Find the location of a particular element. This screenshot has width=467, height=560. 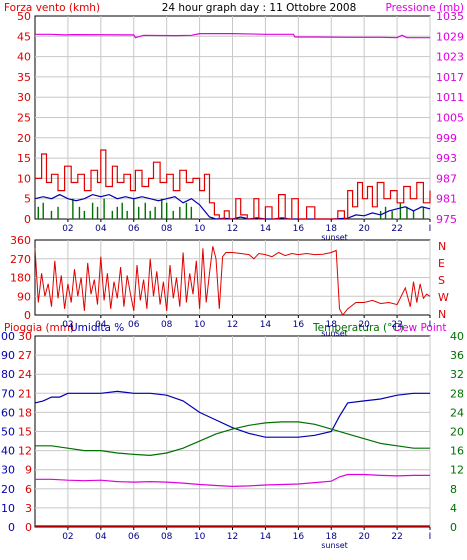

wind-speed-tick: 30 is located at coordinates (24, 97).